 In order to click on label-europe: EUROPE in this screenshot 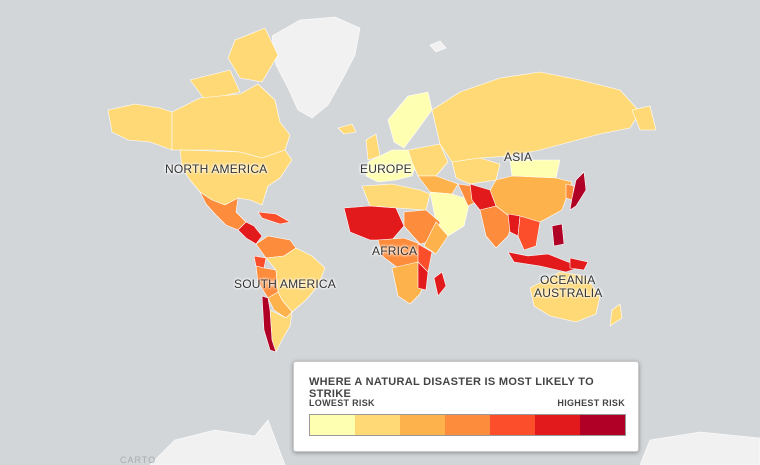, I will do `click(386, 169)`.